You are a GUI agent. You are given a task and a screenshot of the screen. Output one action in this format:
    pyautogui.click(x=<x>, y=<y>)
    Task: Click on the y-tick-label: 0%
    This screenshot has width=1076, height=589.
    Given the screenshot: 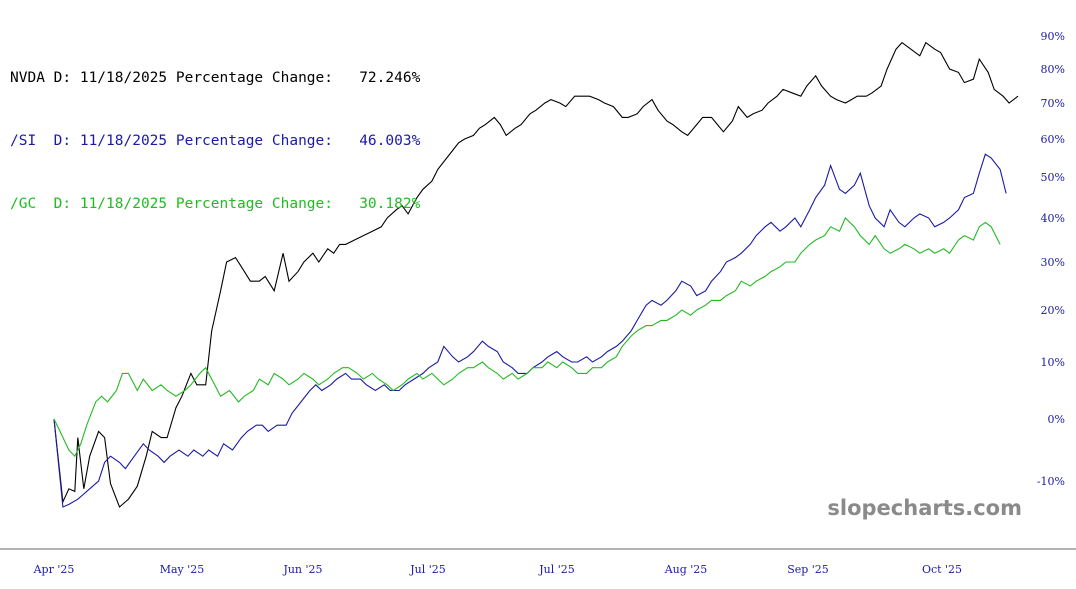 What is the action you would take?
    pyautogui.click(x=1056, y=419)
    